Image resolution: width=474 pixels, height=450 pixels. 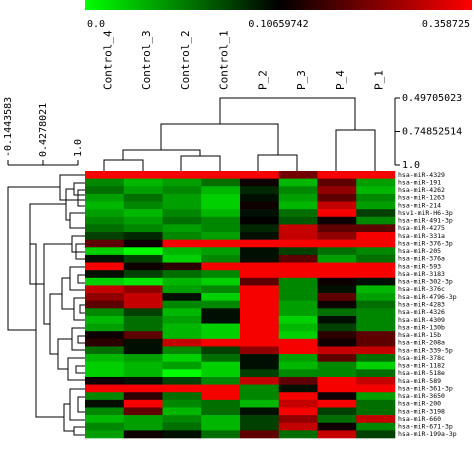 I want to click on row-label: hsa-miR-331a, so click(x=421, y=236).